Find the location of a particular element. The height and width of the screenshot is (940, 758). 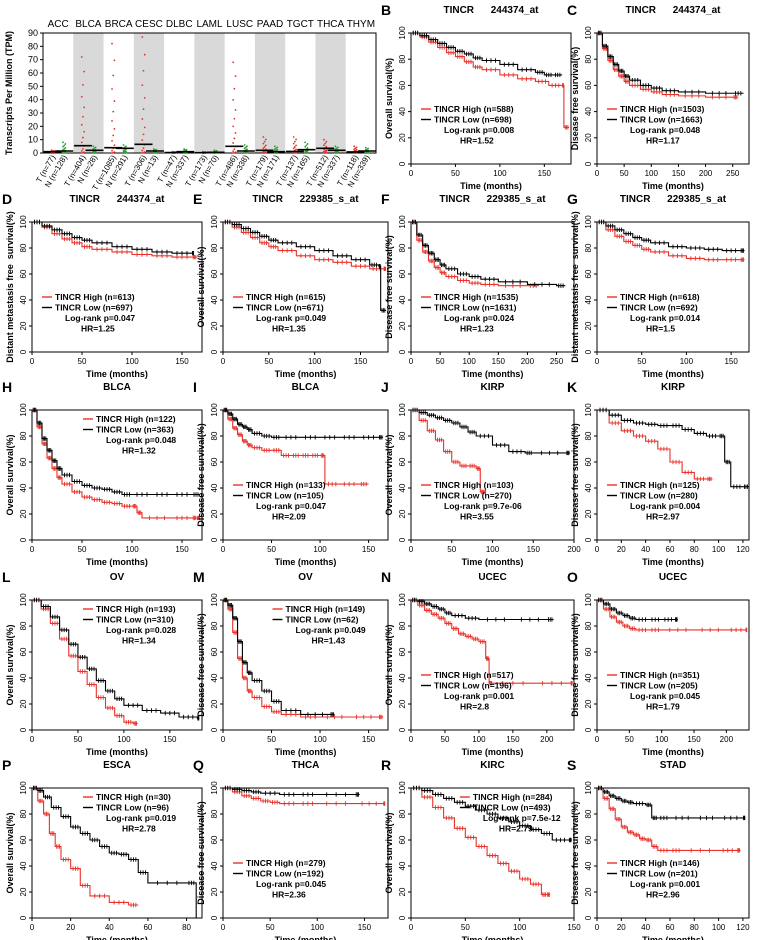

legend-entry: TINCR Low (n=270) is located at coordinates (473, 496).